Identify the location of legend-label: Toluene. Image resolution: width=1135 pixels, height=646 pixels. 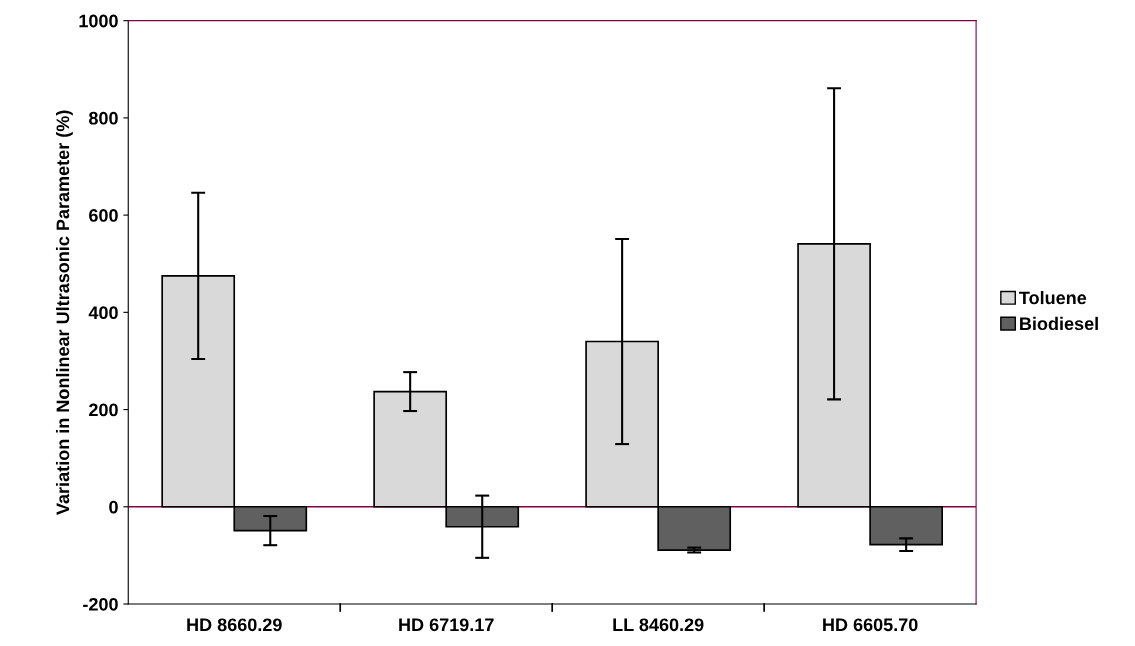
(1053, 298).